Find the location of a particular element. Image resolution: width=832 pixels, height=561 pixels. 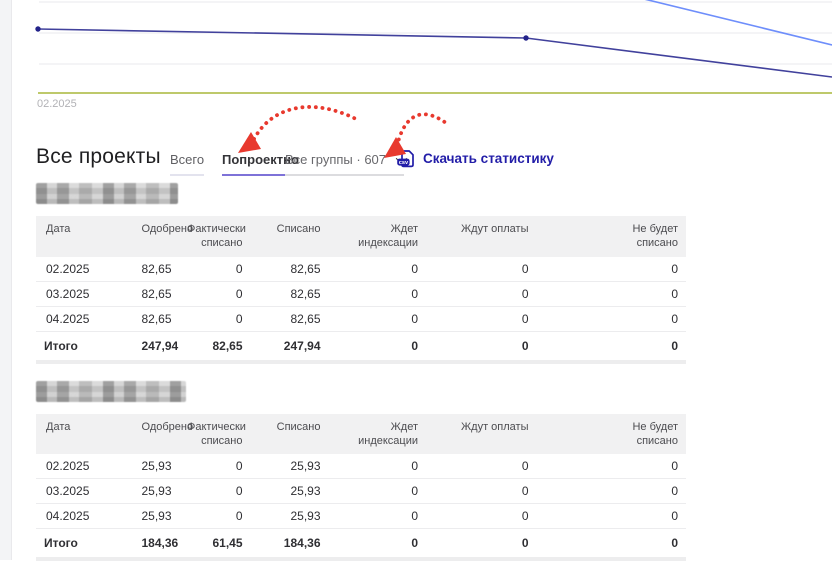

tab-total: Всего is located at coordinates (187, 164).